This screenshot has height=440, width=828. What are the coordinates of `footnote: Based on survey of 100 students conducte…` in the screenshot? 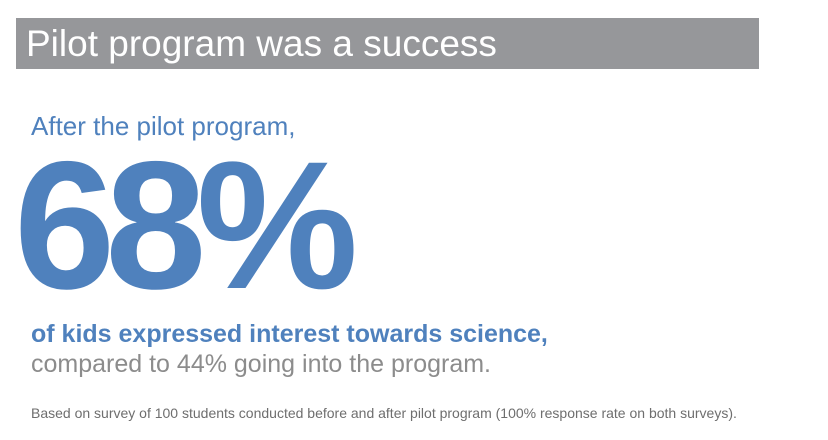 It's located at (384, 413).